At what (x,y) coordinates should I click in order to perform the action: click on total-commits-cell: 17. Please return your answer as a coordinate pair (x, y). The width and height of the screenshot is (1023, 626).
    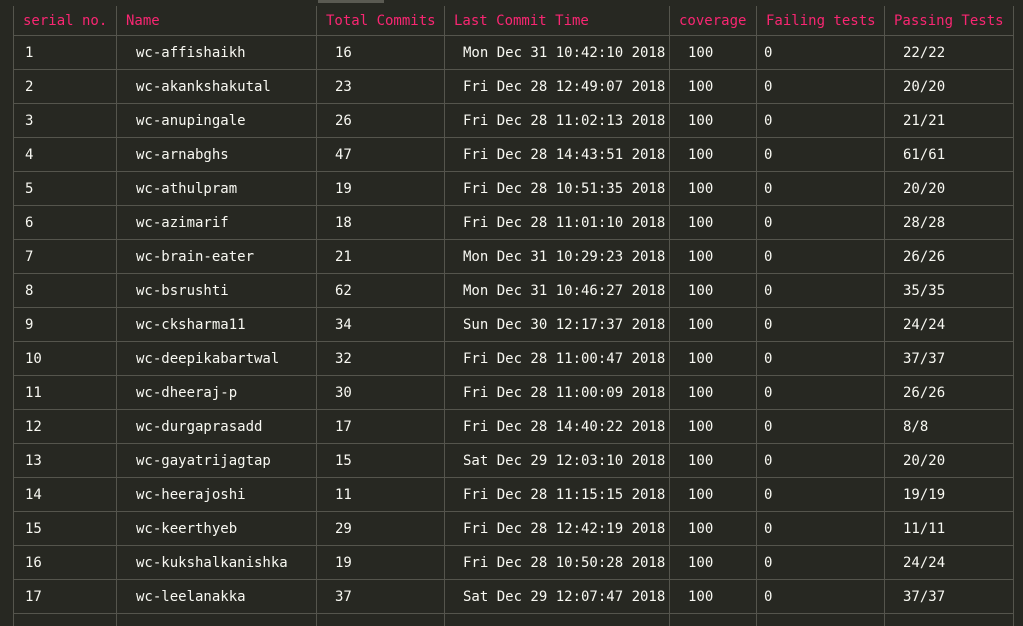
    Looking at the image, I should click on (380, 426).